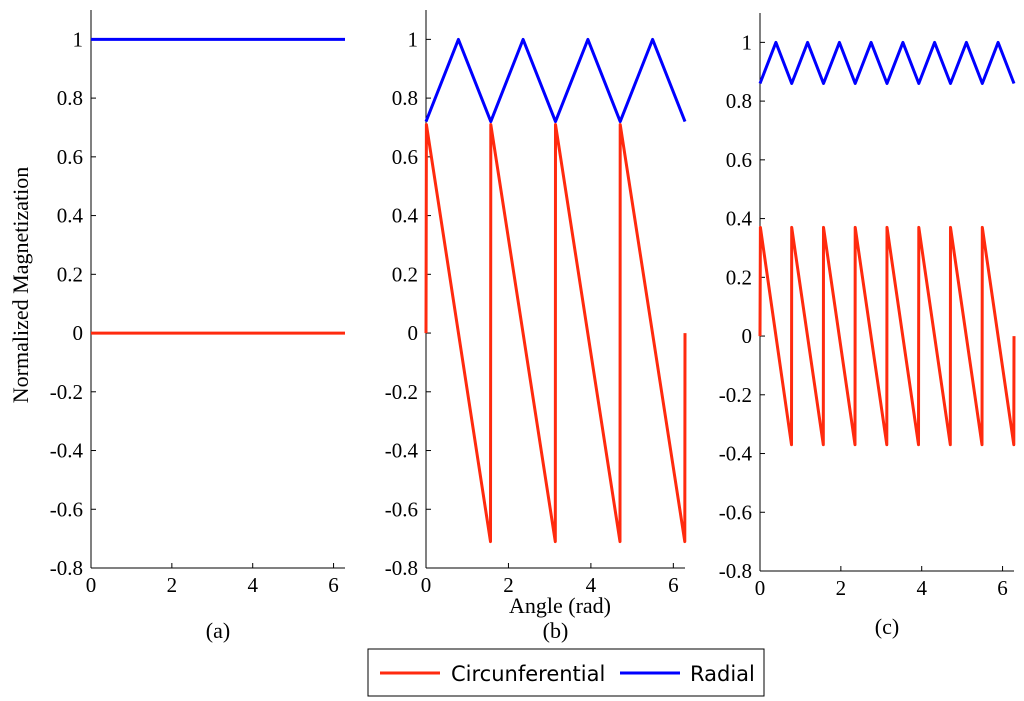 The width and height of the screenshot is (1024, 701). Describe the element at coordinates (405, 216) in the screenshot. I see `y-tick-label-b-6: 0.4` at that location.